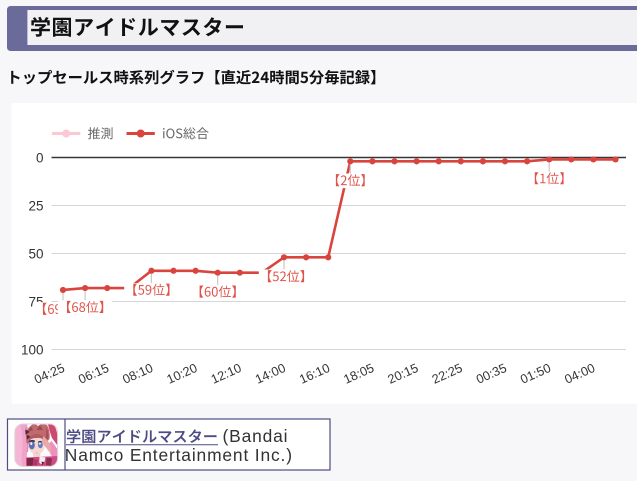 The width and height of the screenshot is (637, 481). What do you see at coordinates (40, 157) in the screenshot?
I see `svg-text: 0` at bounding box center [40, 157].